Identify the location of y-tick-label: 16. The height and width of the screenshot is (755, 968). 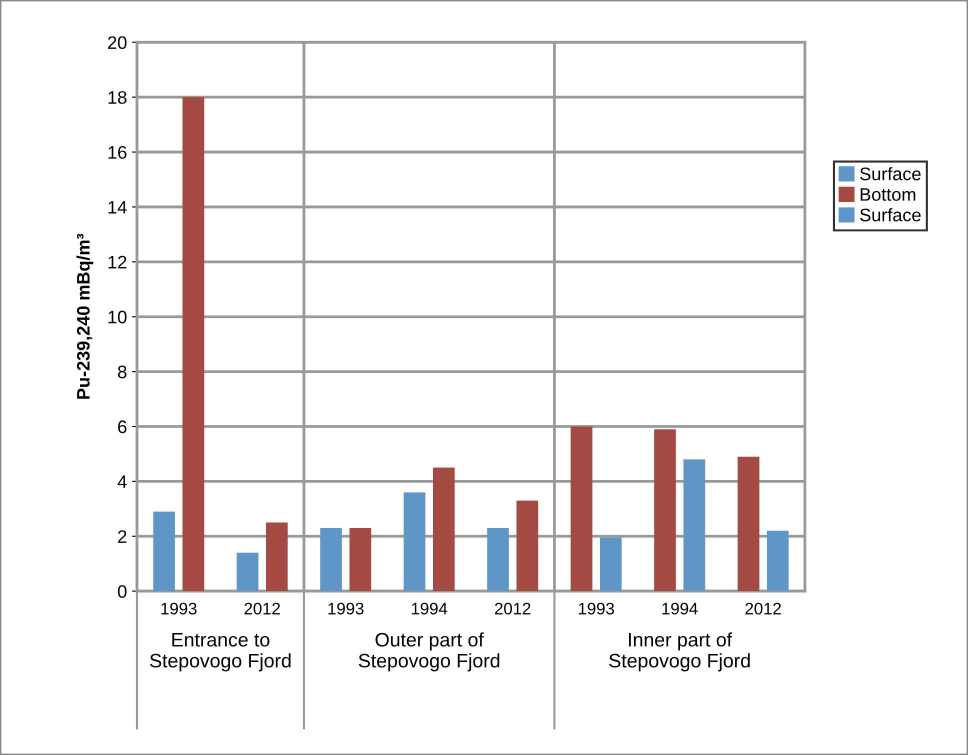
(117, 152).